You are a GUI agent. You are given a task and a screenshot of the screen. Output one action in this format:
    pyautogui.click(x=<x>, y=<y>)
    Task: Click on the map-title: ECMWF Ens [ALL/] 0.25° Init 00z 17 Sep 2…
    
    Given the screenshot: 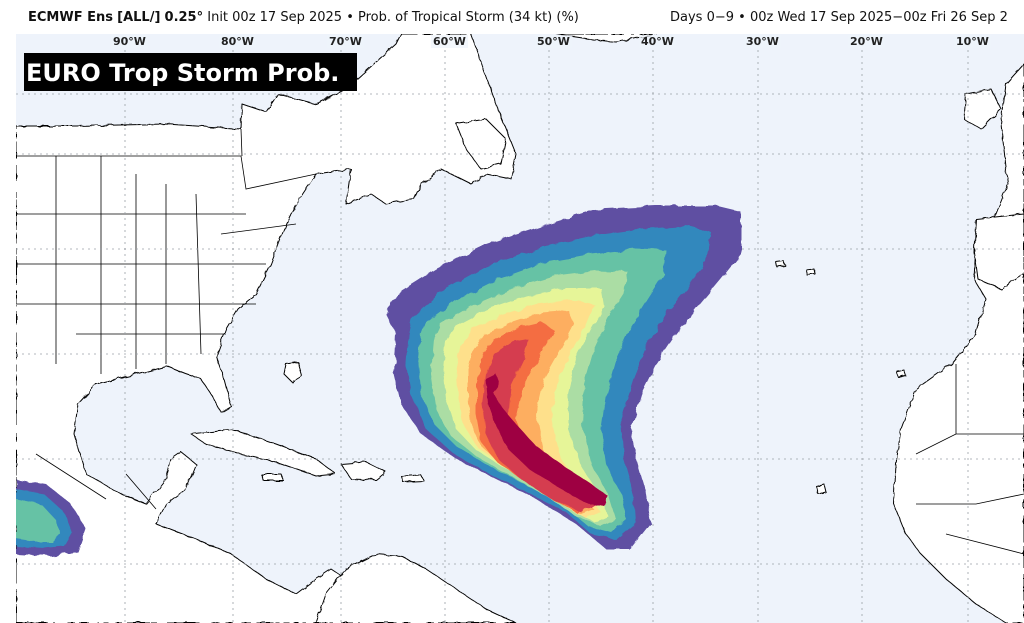 What is the action you would take?
    pyautogui.click(x=303, y=17)
    